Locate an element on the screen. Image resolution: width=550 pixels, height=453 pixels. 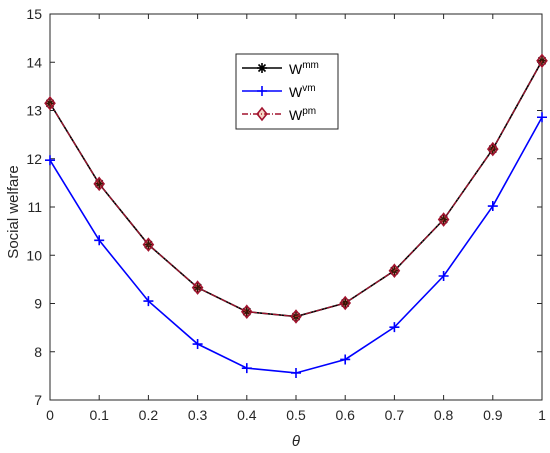
x-tick-label: 0.7 is located at coordinates (395, 415).